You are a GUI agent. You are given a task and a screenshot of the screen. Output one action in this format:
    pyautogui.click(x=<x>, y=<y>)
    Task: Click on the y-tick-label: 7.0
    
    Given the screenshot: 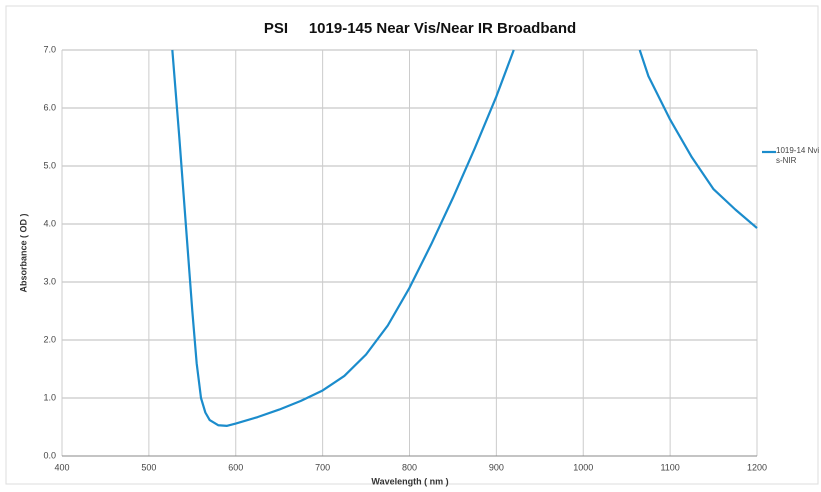 What is the action you would take?
    pyautogui.click(x=49, y=49)
    